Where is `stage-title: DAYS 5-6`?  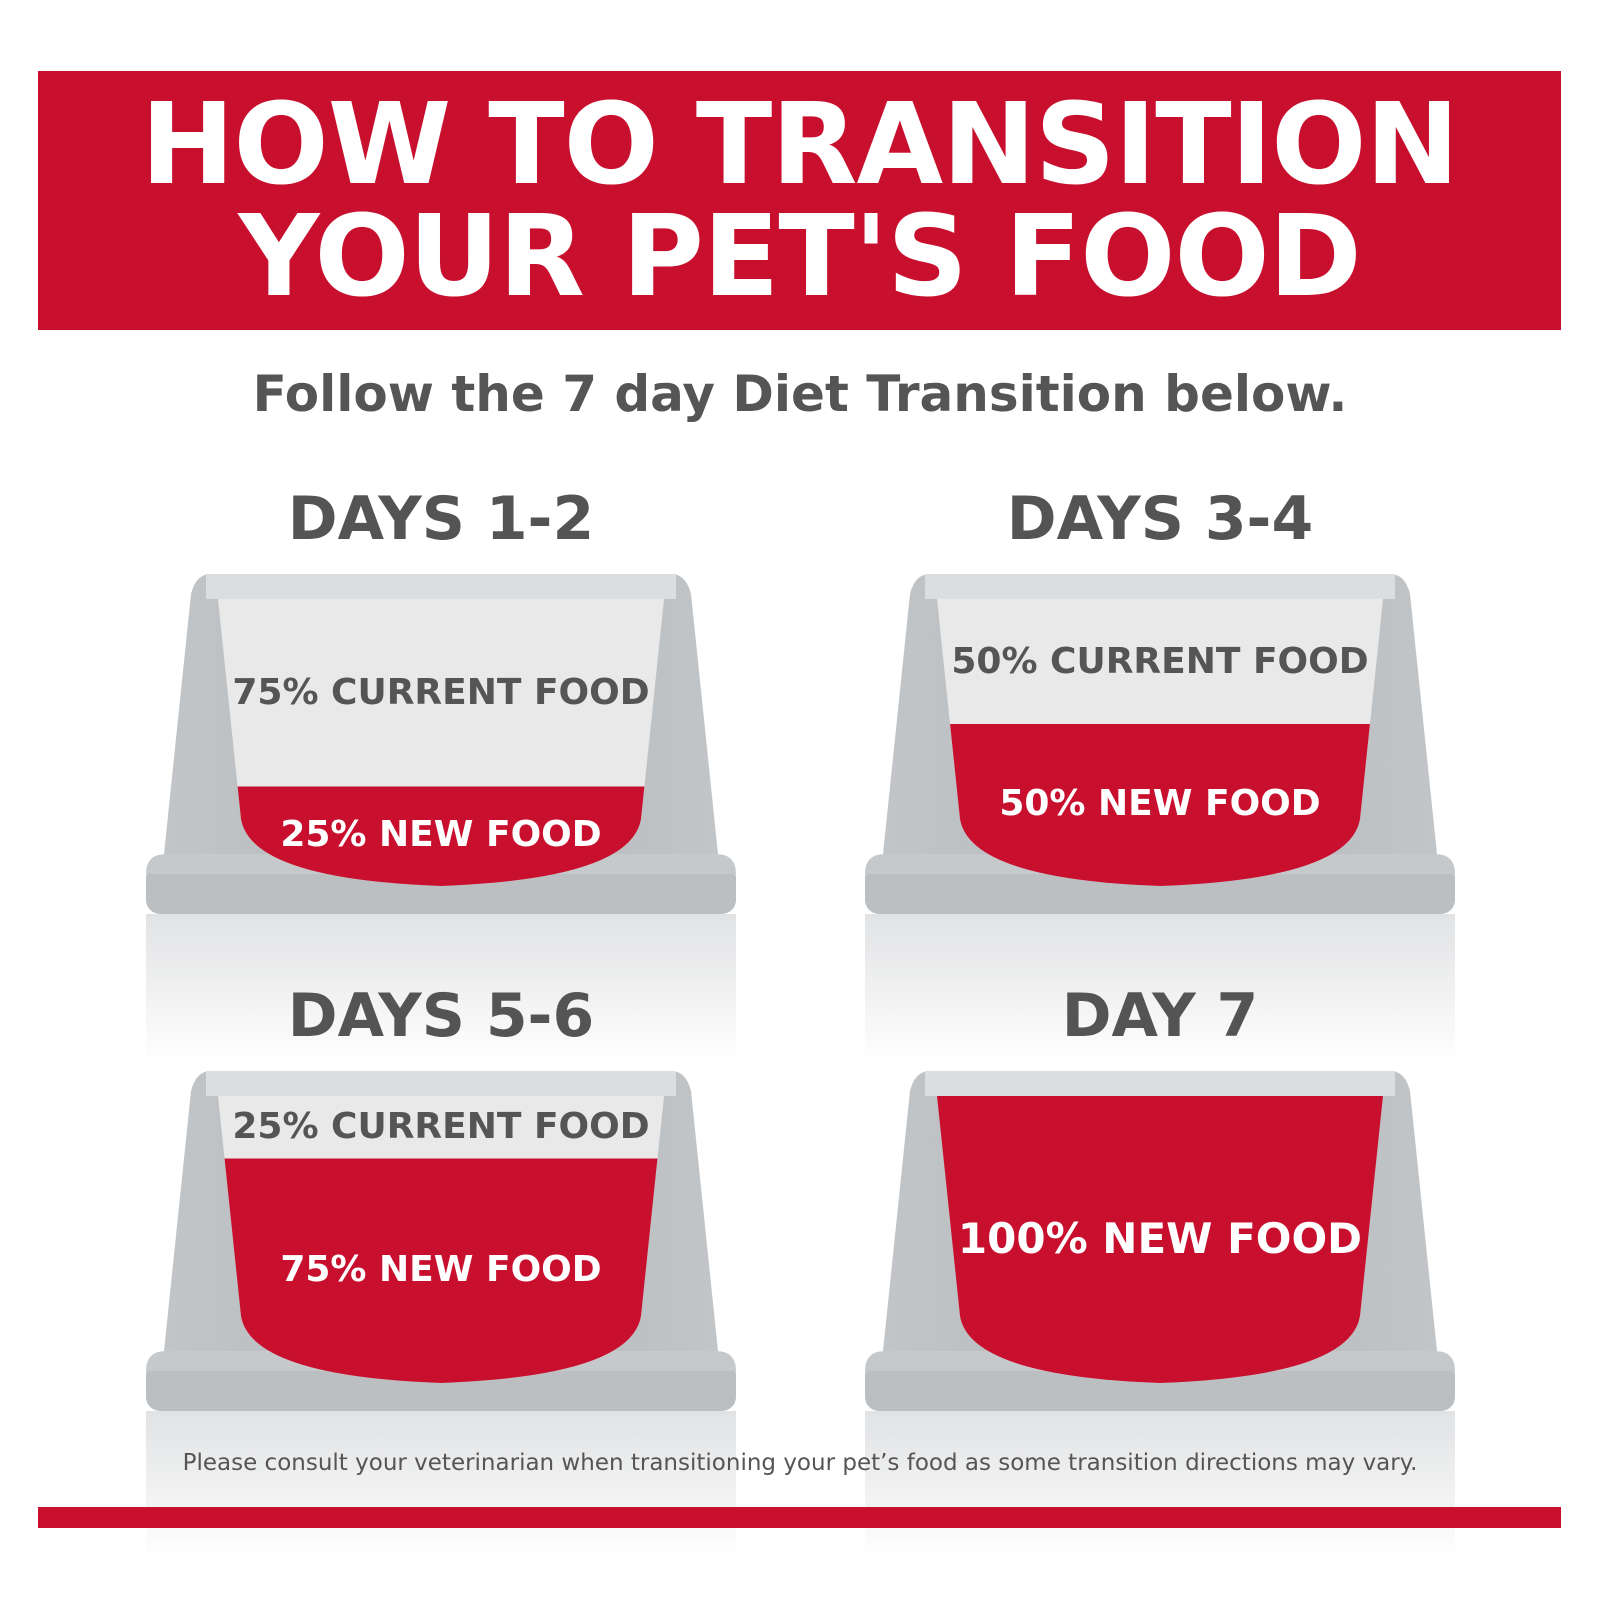
stage-title: DAYS 5-6 is located at coordinates (441, 1016).